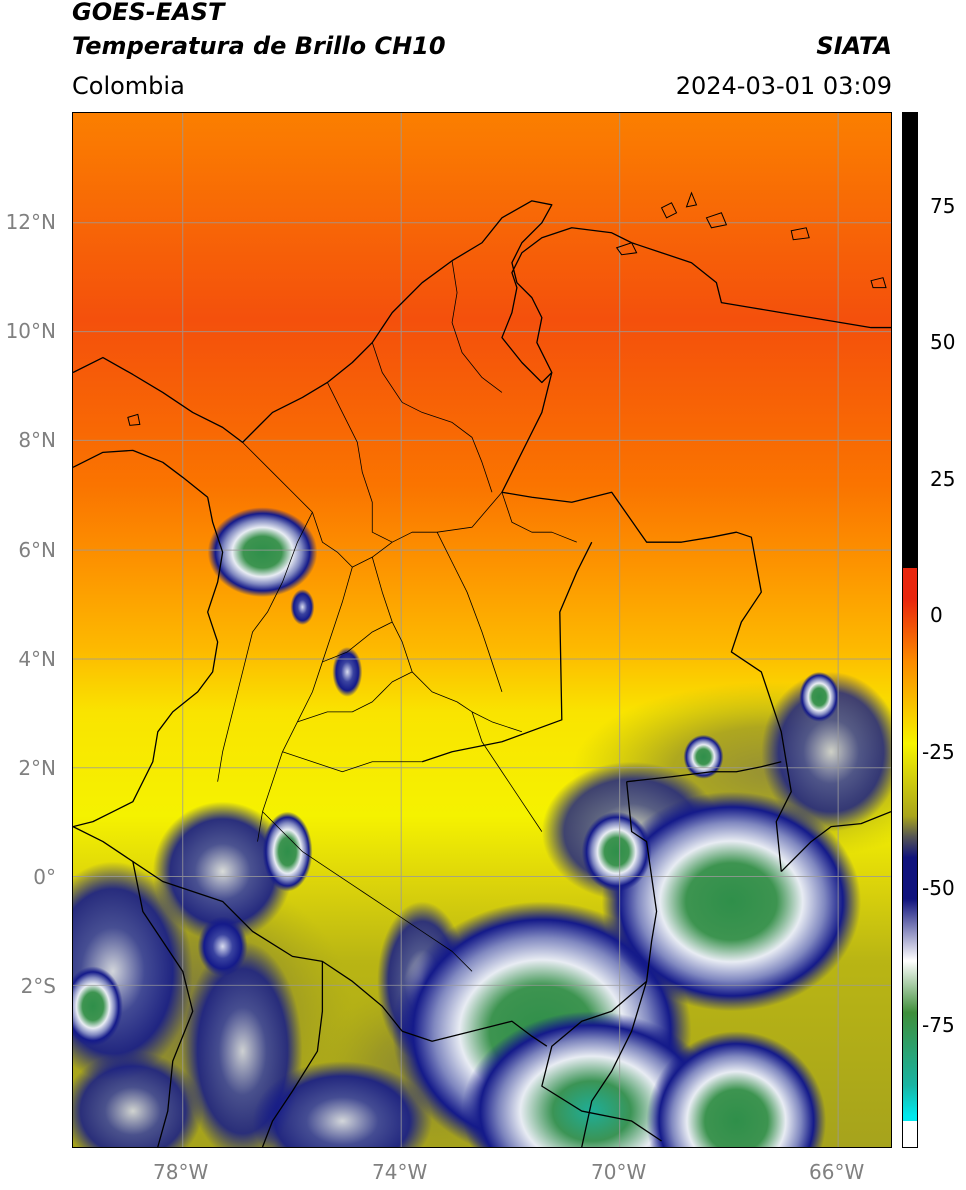  I want to click on colorbar-label-minus25: -25, so click(938, 752).